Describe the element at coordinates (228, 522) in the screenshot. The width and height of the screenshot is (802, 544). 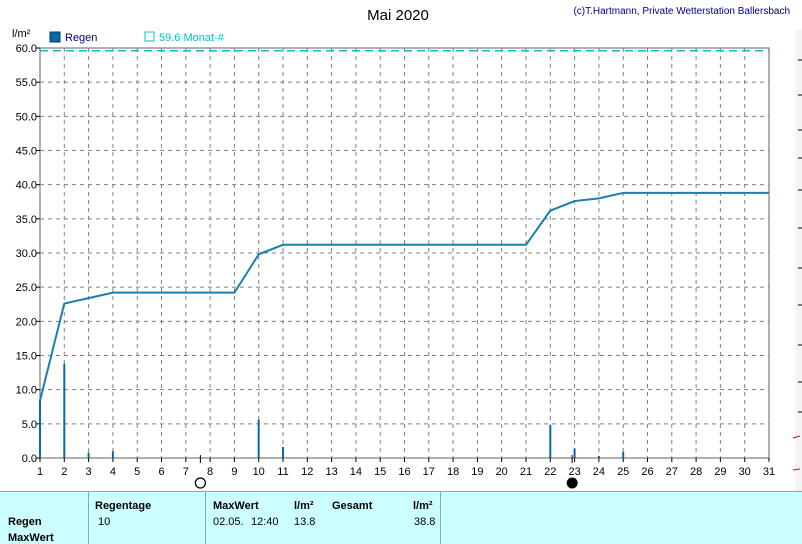
I see `maxwert-date: 02.05.` at that location.